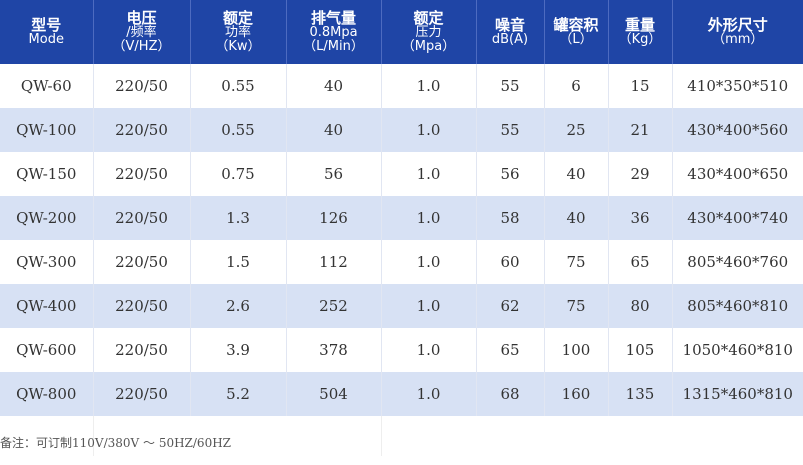 Image resolution: width=803 pixels, height=465 pixels. Describe the element at coordinates (238, 218) in the screenshot. I see `cell-power: 1.3` at that location.